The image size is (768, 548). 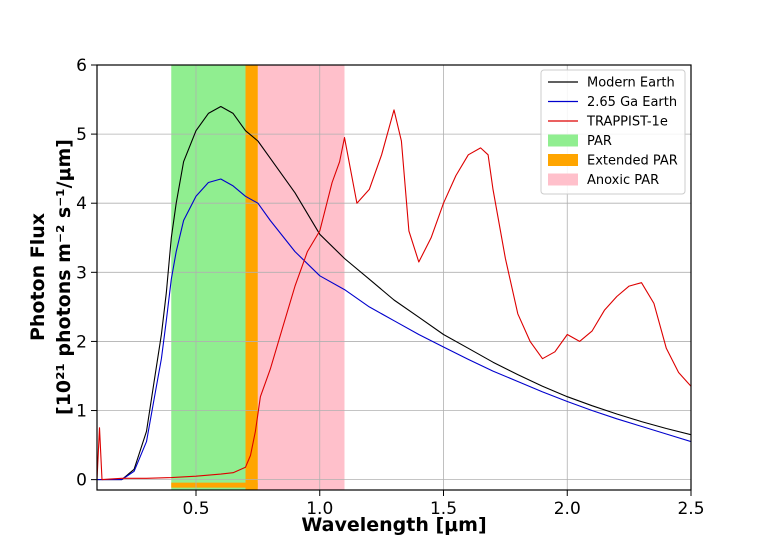 What do you see at coordinates (81, 342) in the screenshot?
I see `y-tick-label: 2` at bounding box center [81, 342].